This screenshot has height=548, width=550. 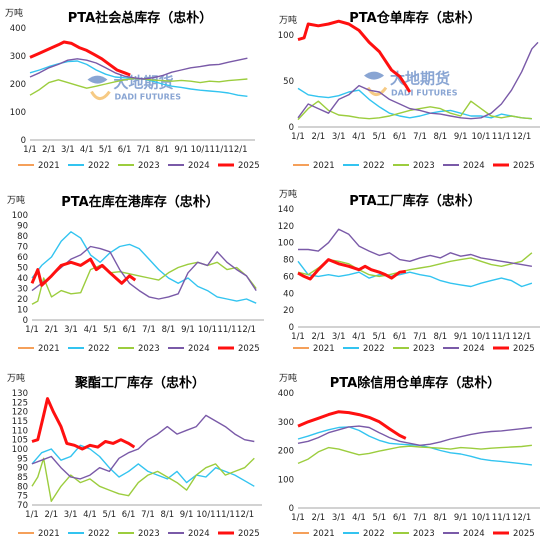 What do you see at coordinates (415, 383) in the screenshot?
I see `chart-title: PTA除信用仓单库存（忠朴）` at bounding box center [415, 383].